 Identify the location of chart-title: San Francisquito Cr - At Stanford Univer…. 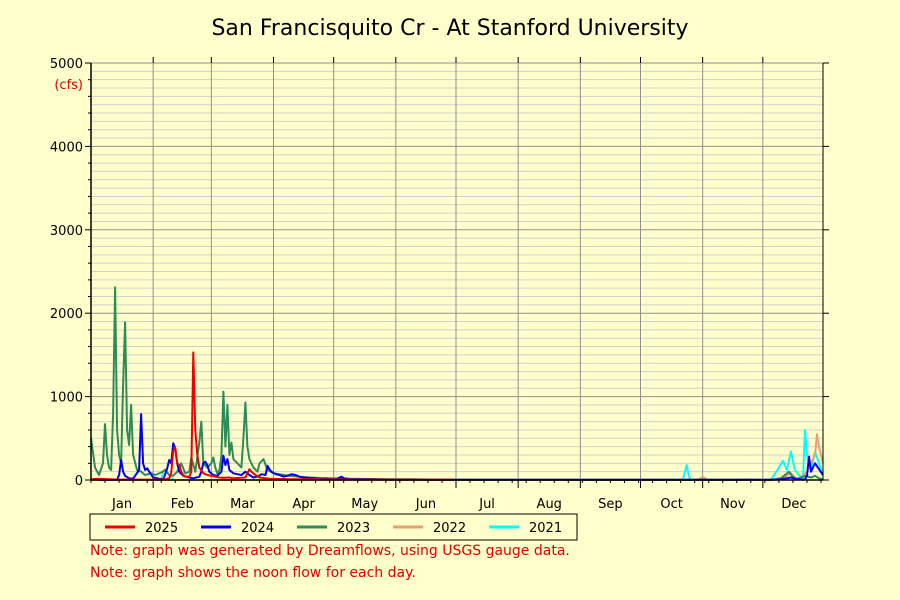
(449, 28).